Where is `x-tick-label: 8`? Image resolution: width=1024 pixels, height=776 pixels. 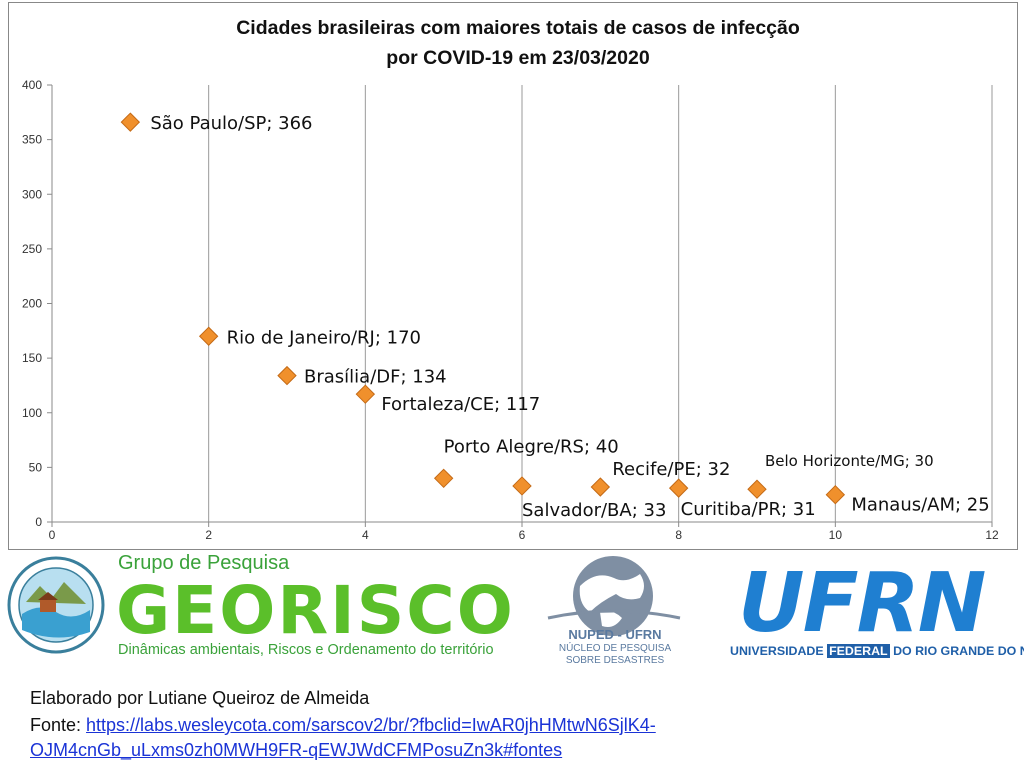 x-tick-label: 8 is located at coordinates (678, 535).